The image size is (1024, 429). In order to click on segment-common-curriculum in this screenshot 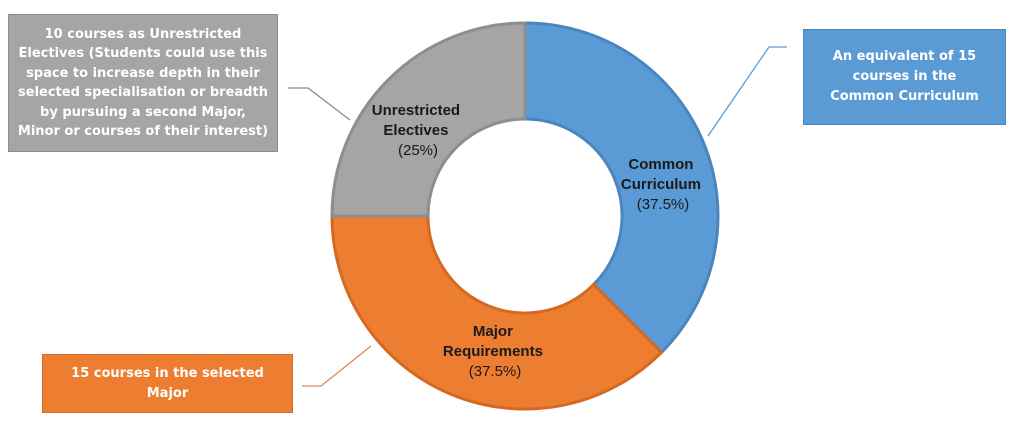, I will do `click(621, 188)`.